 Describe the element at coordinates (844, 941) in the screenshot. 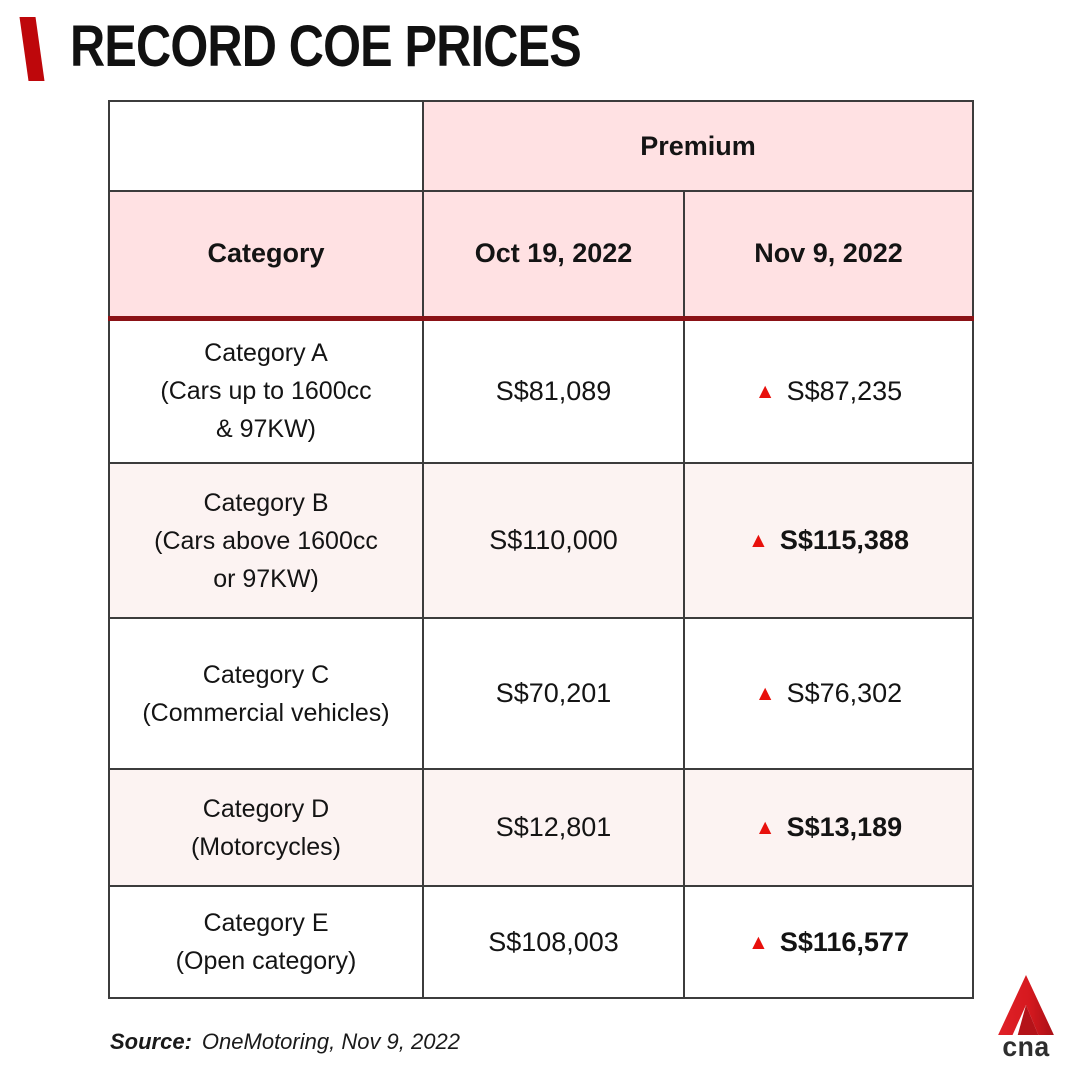

I see `nov-price-value: S$116,577` at that location.